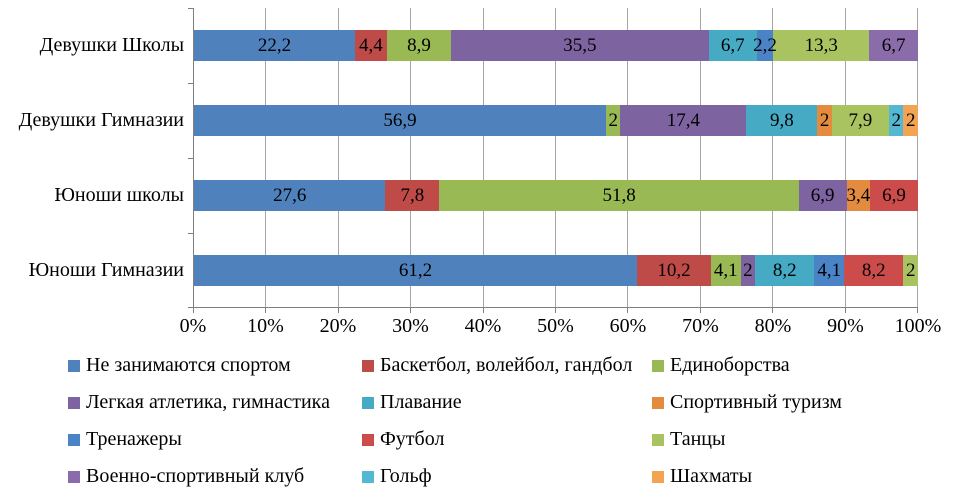  I want to click on legend-label: Плавание, so click(421, 402).